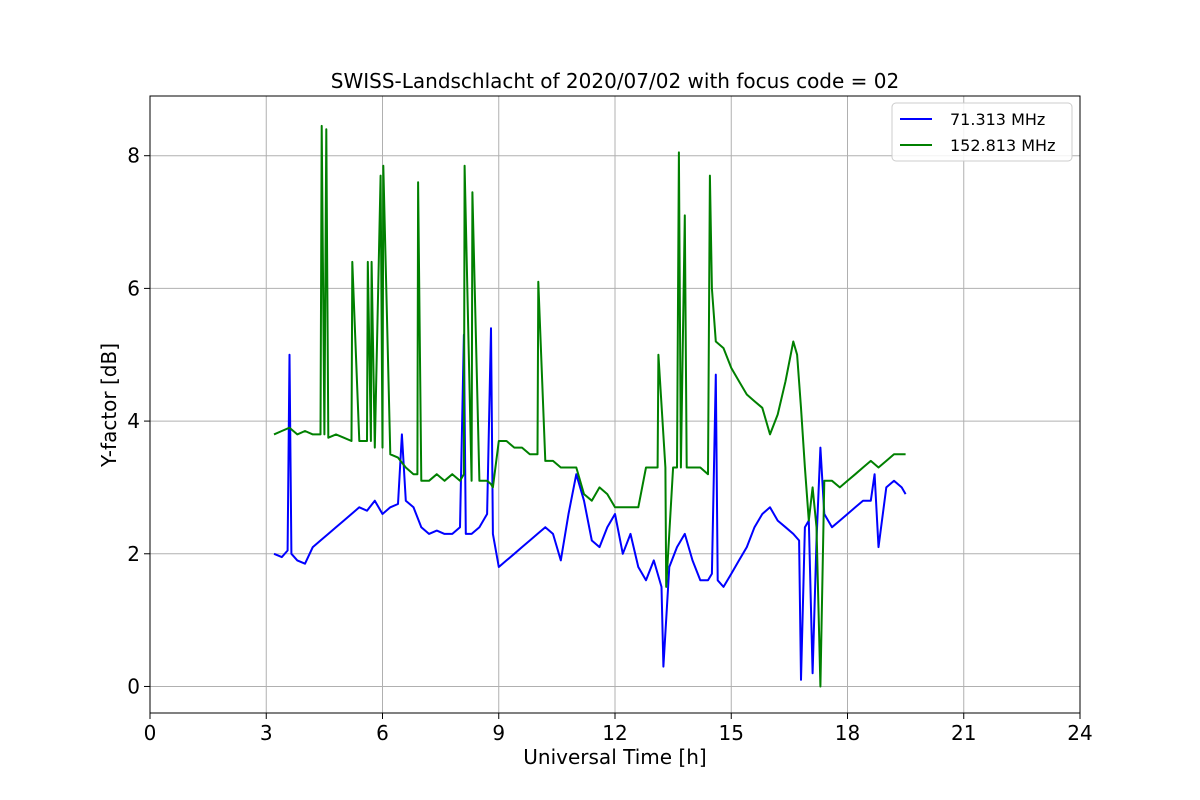  I want to click on legend-entry-label: 71.313 MHz, so click(997, 119).